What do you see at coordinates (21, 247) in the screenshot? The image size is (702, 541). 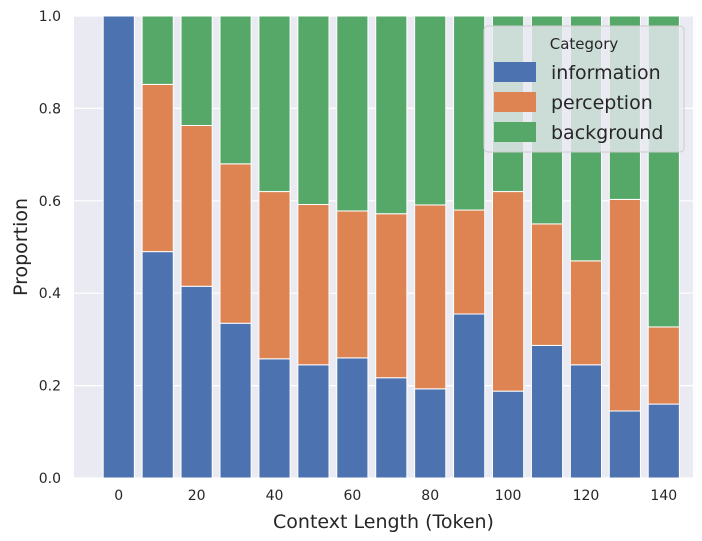 I see `y-axis-title: Proportion` at bounding box center [21, 247].